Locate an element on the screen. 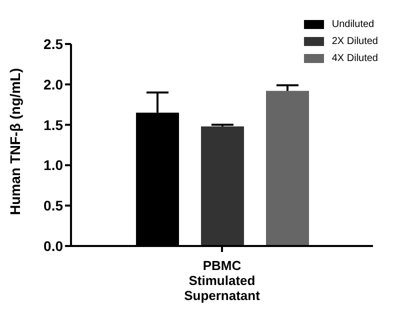 The height and width of the screenshot is (324, 416). y-tick-label: 1.5 is located at coordinates (54, 124).